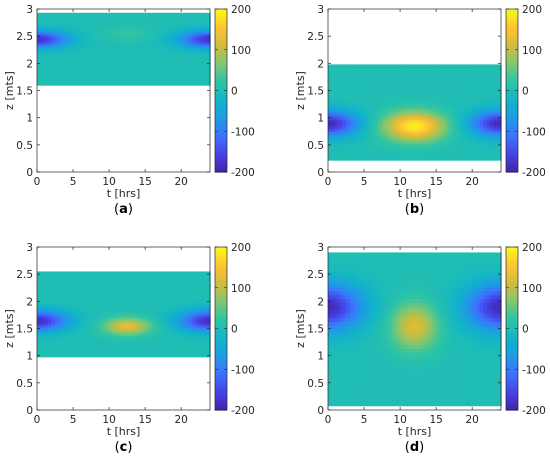  What do you see at coordinates (315, 92) in the screenshot?
I see `y-tick-label: 1.5` at bounding box center [315, 92].